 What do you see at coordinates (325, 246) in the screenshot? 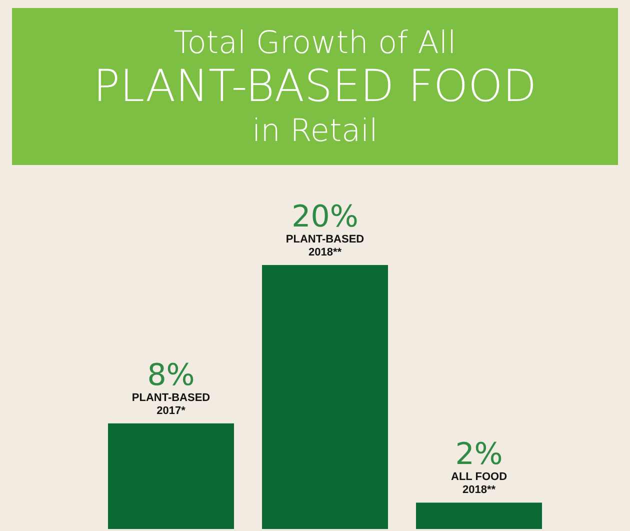
I see `x-tick-label: PLANT-BASED 2018**` at bounding box center [325, 246].